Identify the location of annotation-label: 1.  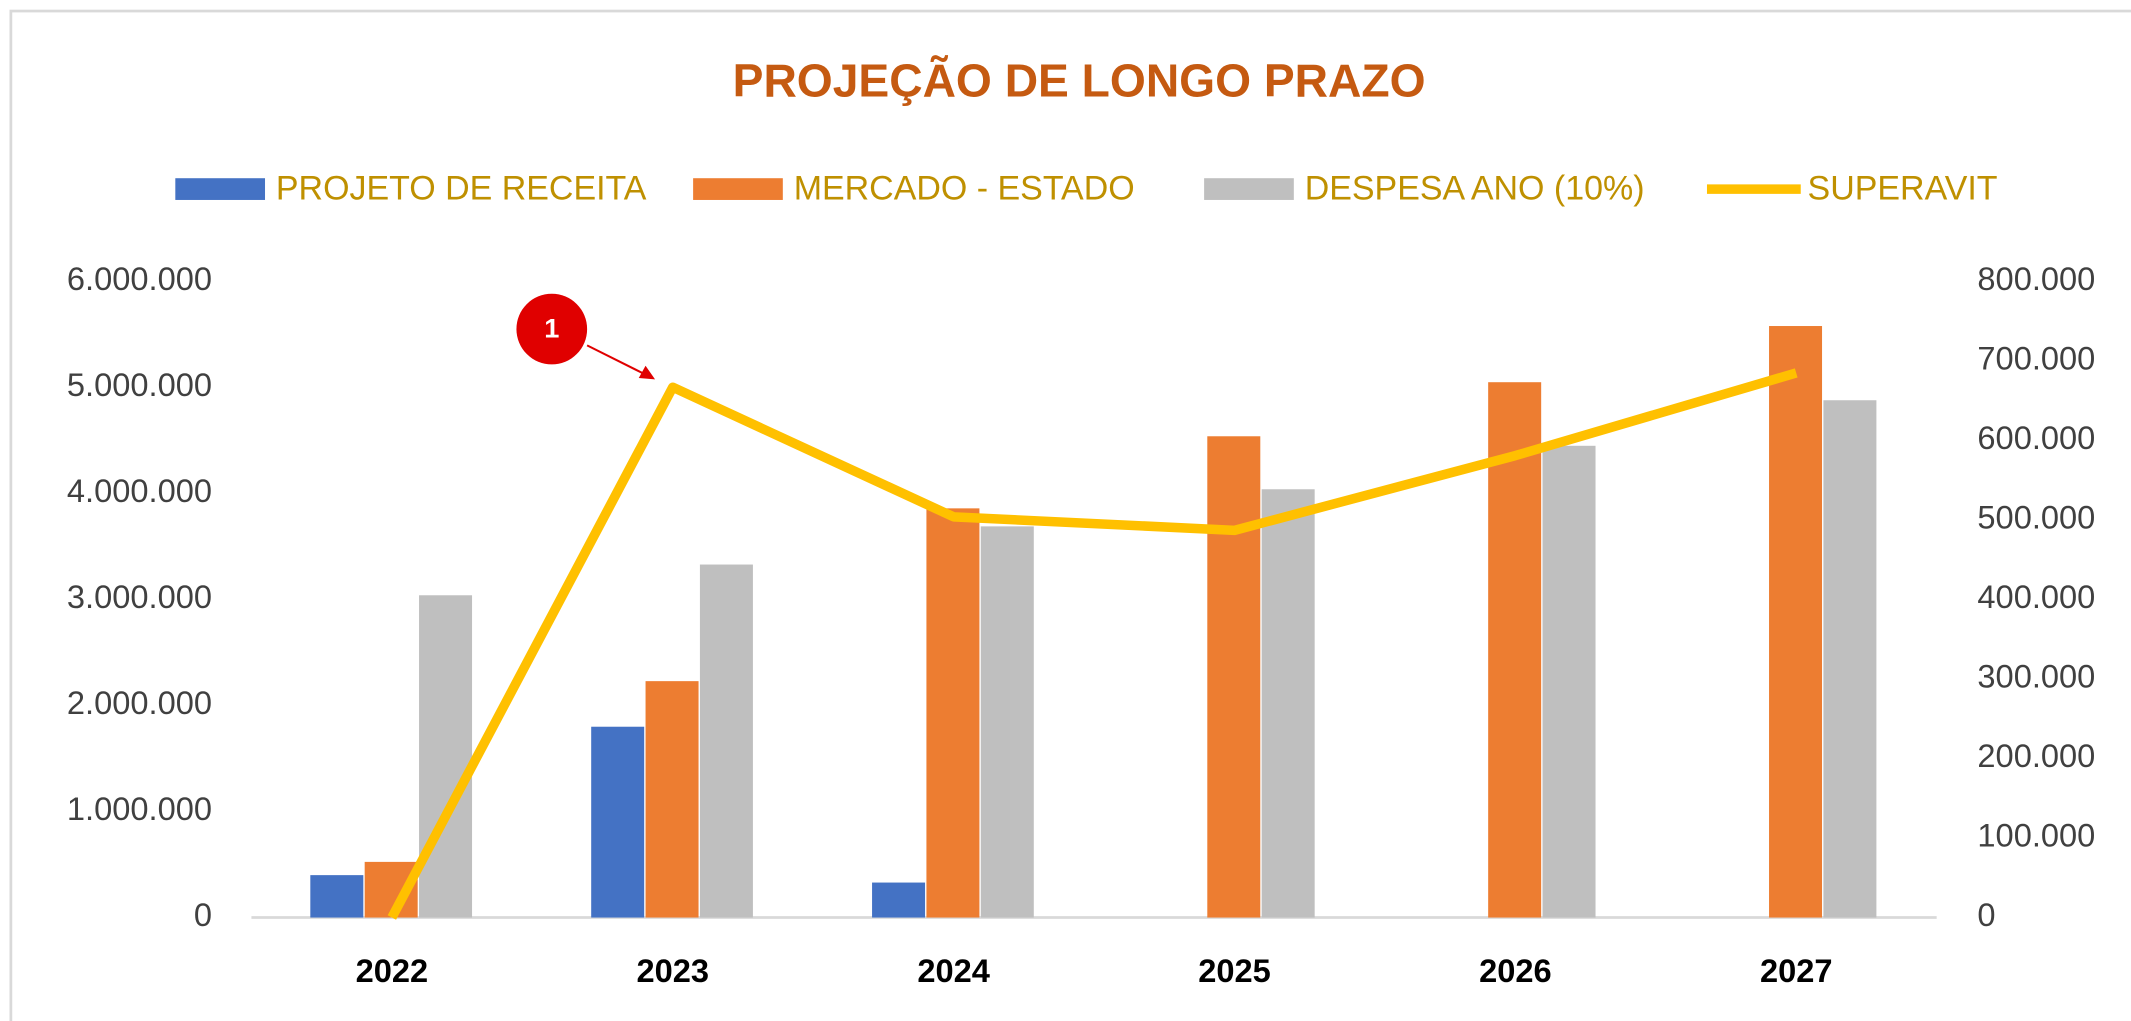
(551, 328).